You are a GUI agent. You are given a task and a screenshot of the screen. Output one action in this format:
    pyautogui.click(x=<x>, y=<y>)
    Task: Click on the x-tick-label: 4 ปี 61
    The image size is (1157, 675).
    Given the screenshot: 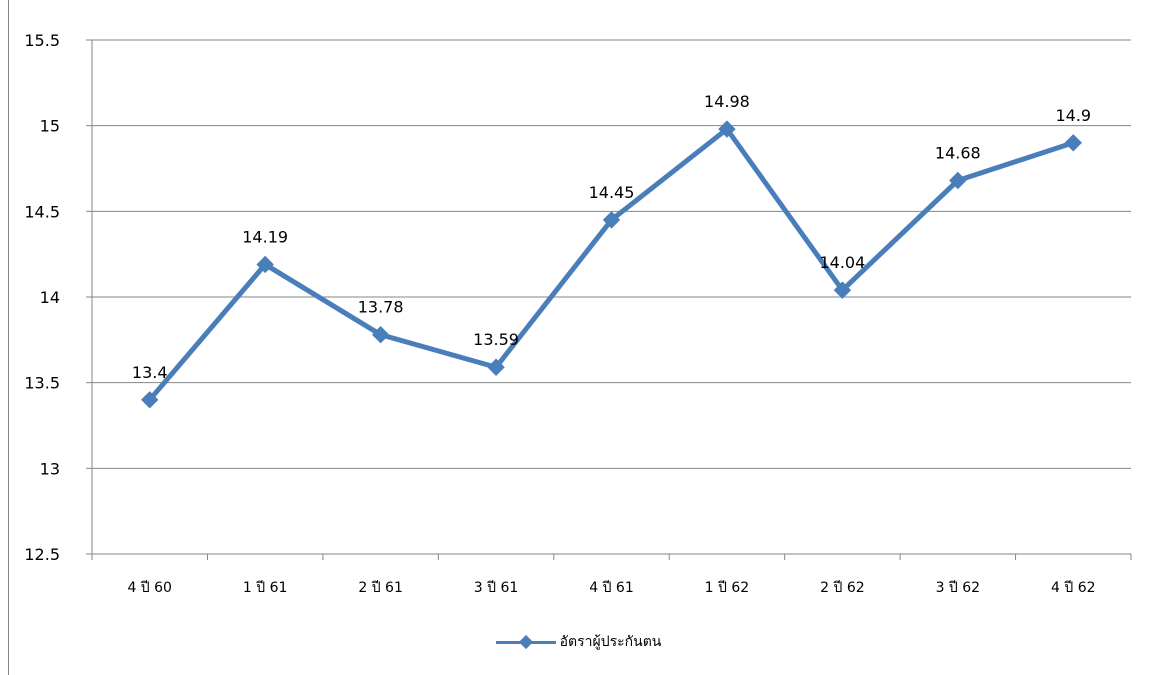 What is the action you would take?
    pyautogui.click(x=611, y=588)
    